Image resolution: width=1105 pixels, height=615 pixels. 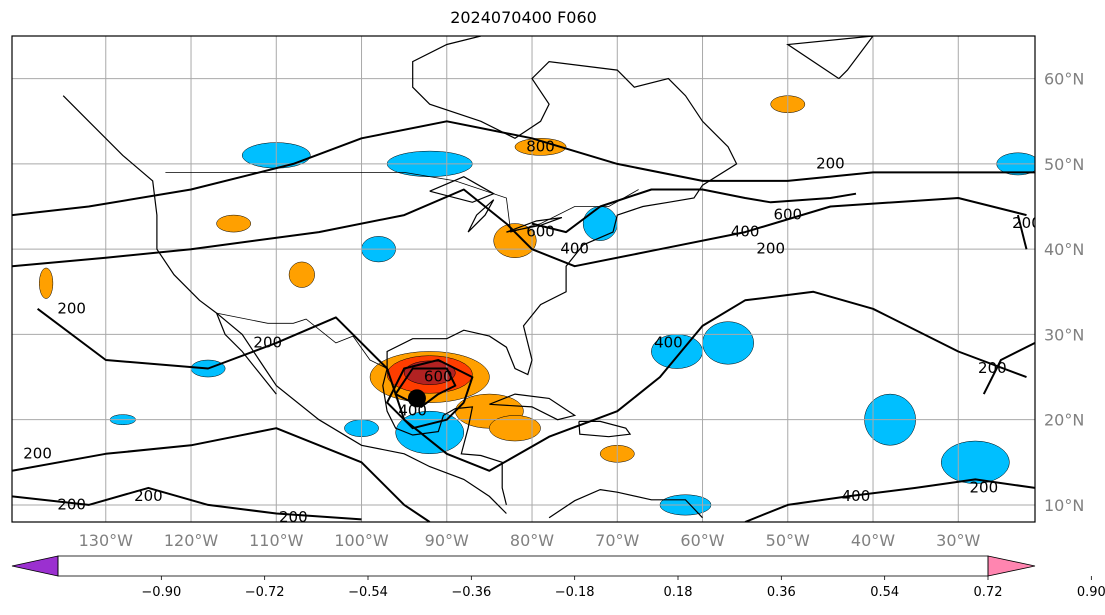 I want to click on latitude-tick-labels: 60°N 50°N 40°N 30°N 20°N 10°N, so click(x=1064, y=292).